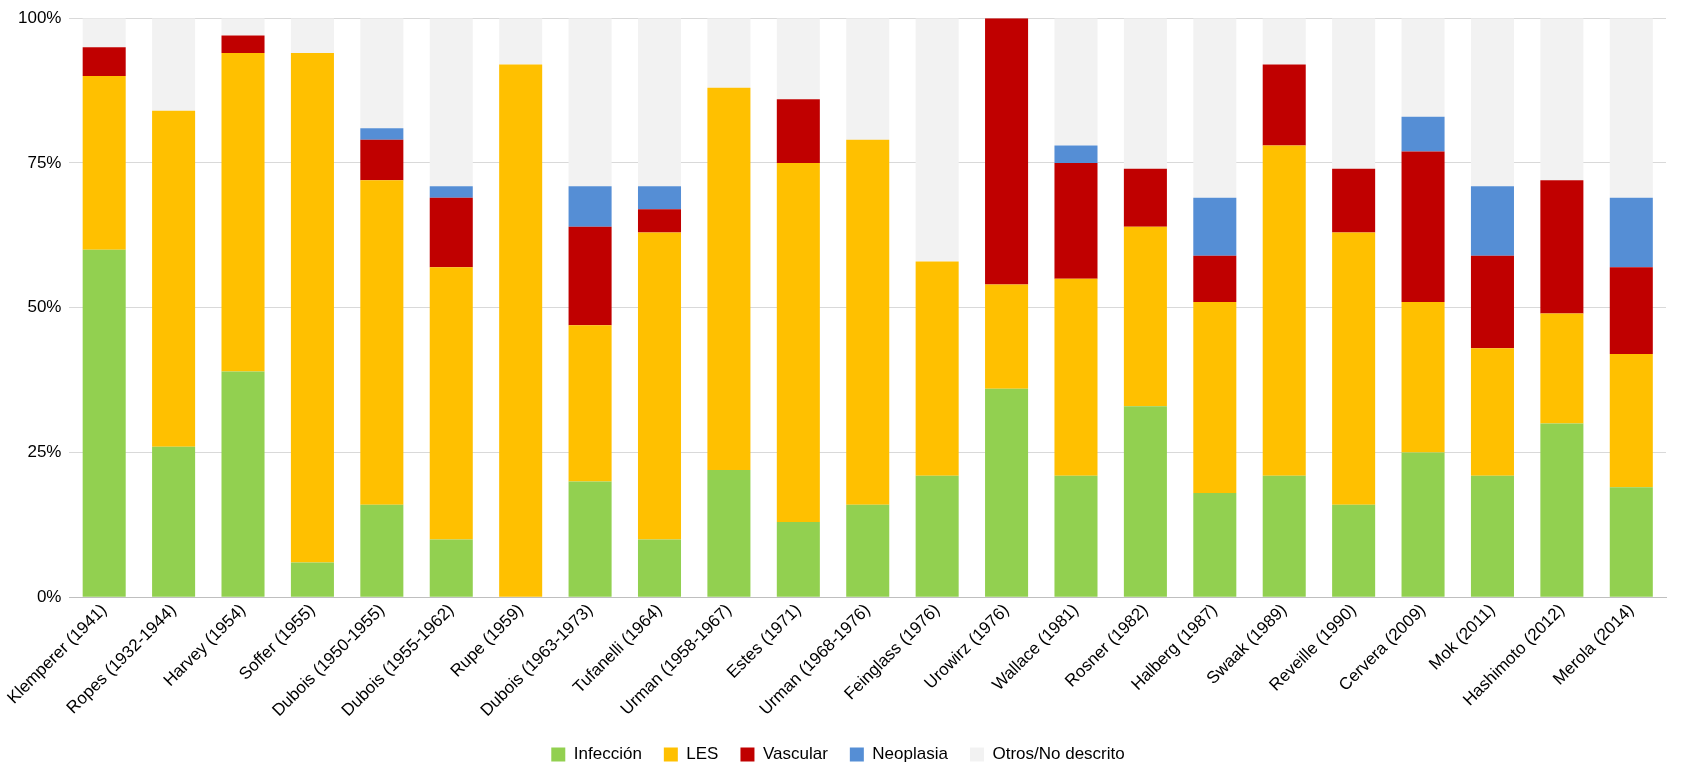 This screenshot has height=778, width=1681. I want to click on y-tick-label: 50%, so click(44, 307).